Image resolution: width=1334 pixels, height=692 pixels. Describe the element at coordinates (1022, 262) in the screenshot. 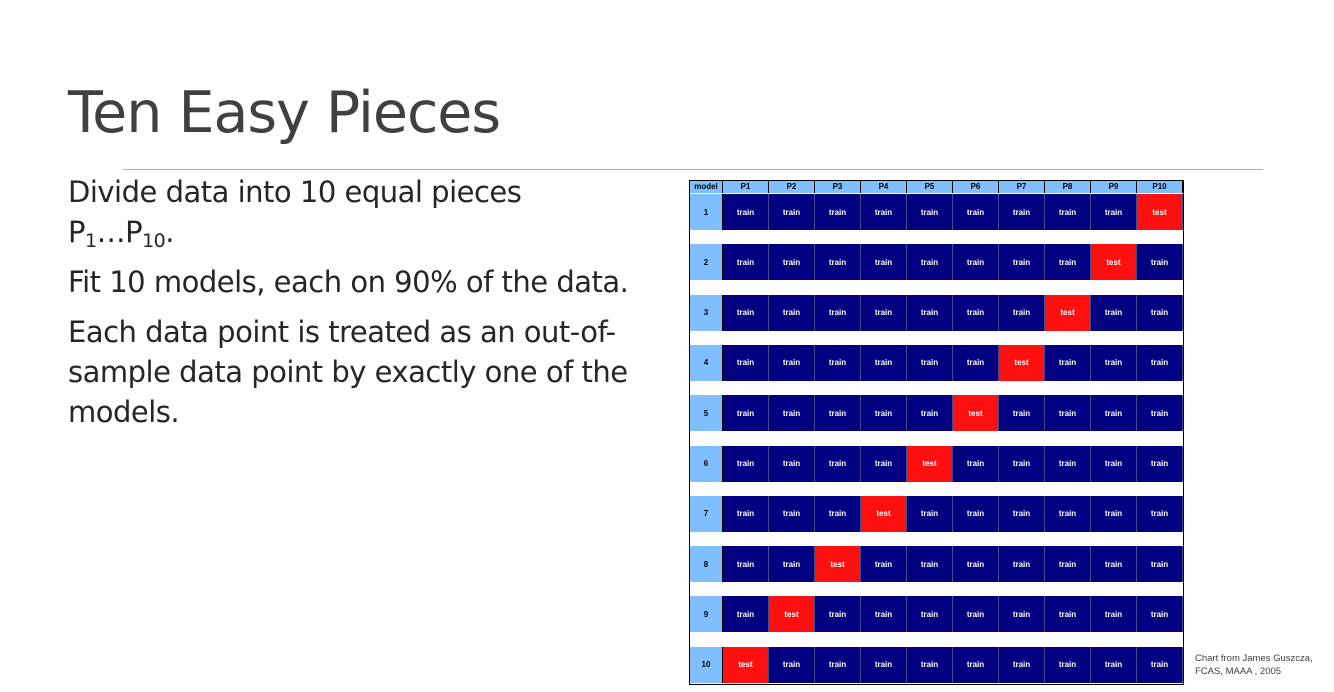

I see `cell-train-m2-p7: train` at that location.